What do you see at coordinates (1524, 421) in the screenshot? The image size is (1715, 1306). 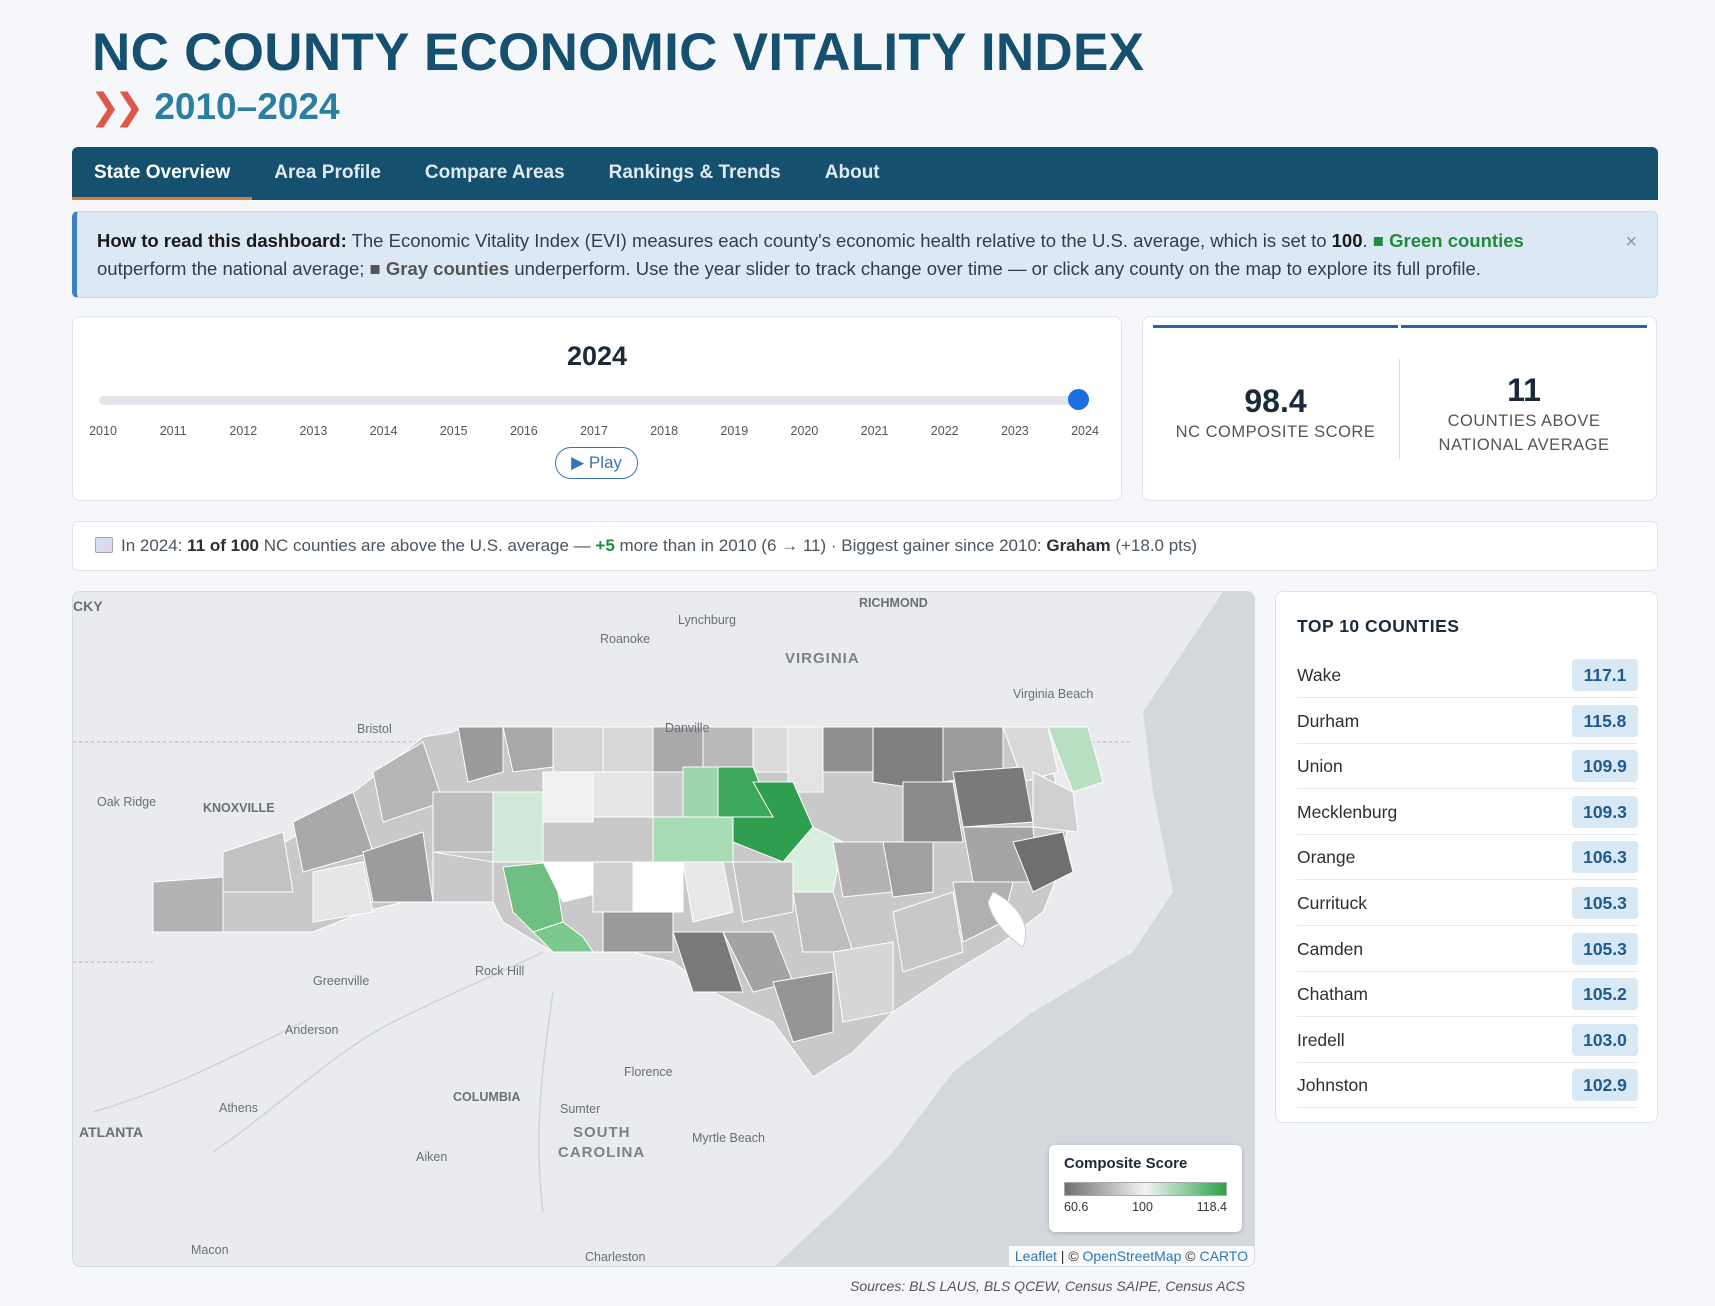 I see `above-average-label: COUNTIES ABOVE` at bounding box center [1524, 421].